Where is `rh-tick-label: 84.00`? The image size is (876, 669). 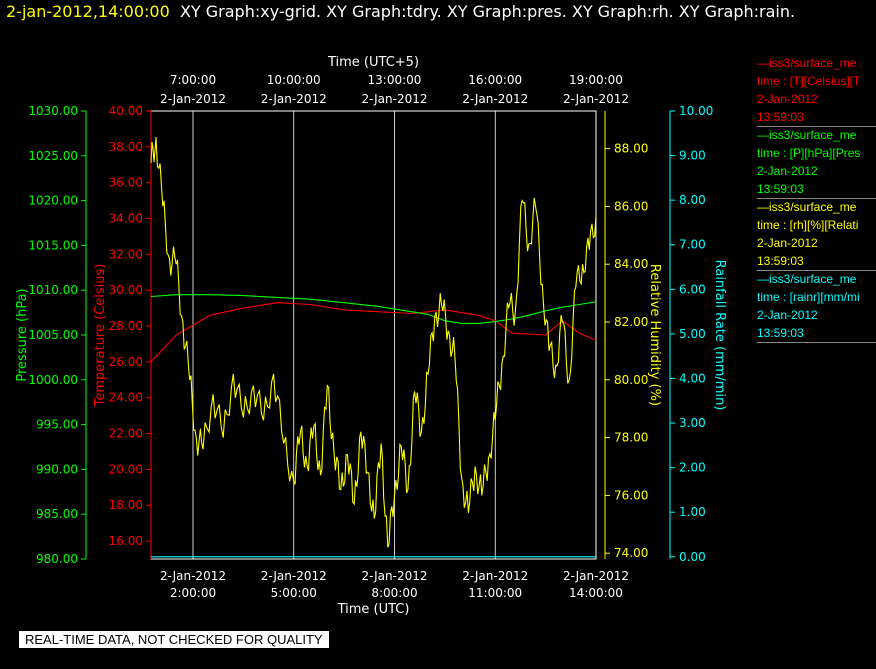
rh-tick-label: 84.00 is located at coordinates (631, 264).